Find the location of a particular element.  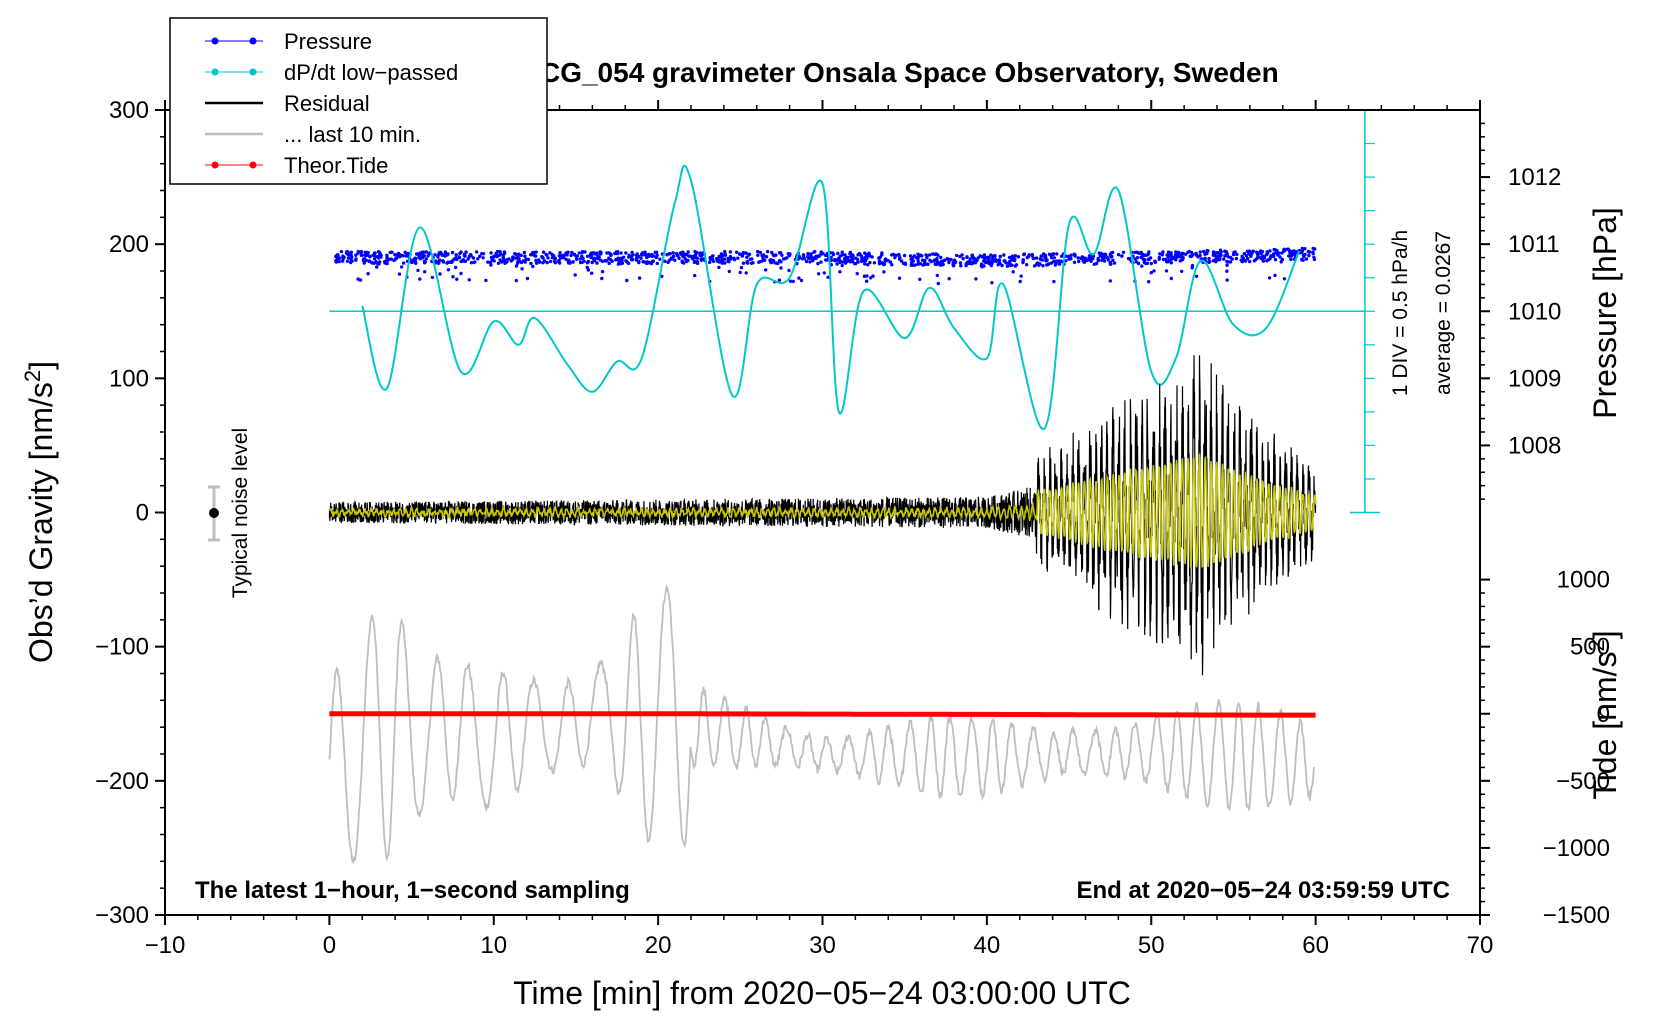

x-axis-label: Time [min] from 2020−05−24 03:00:00 UTC is located at coordinates (822, 993).